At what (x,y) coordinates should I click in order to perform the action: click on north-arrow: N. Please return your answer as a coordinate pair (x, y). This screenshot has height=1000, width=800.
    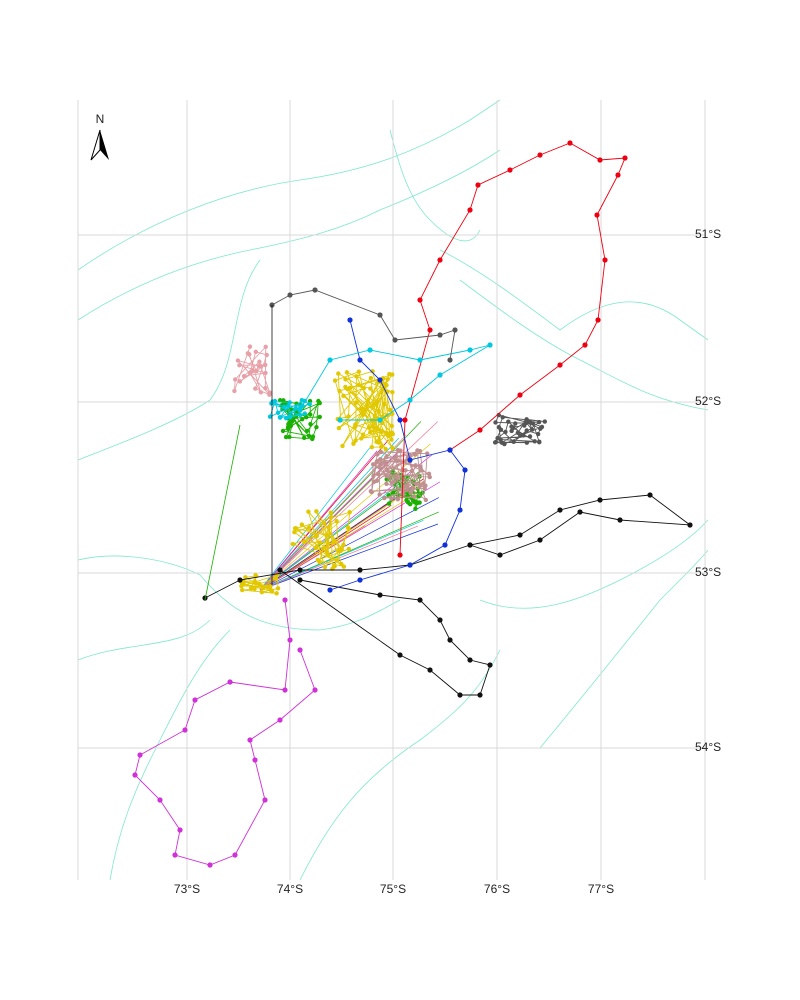
    Looking at the image, I should click on (99, 136).